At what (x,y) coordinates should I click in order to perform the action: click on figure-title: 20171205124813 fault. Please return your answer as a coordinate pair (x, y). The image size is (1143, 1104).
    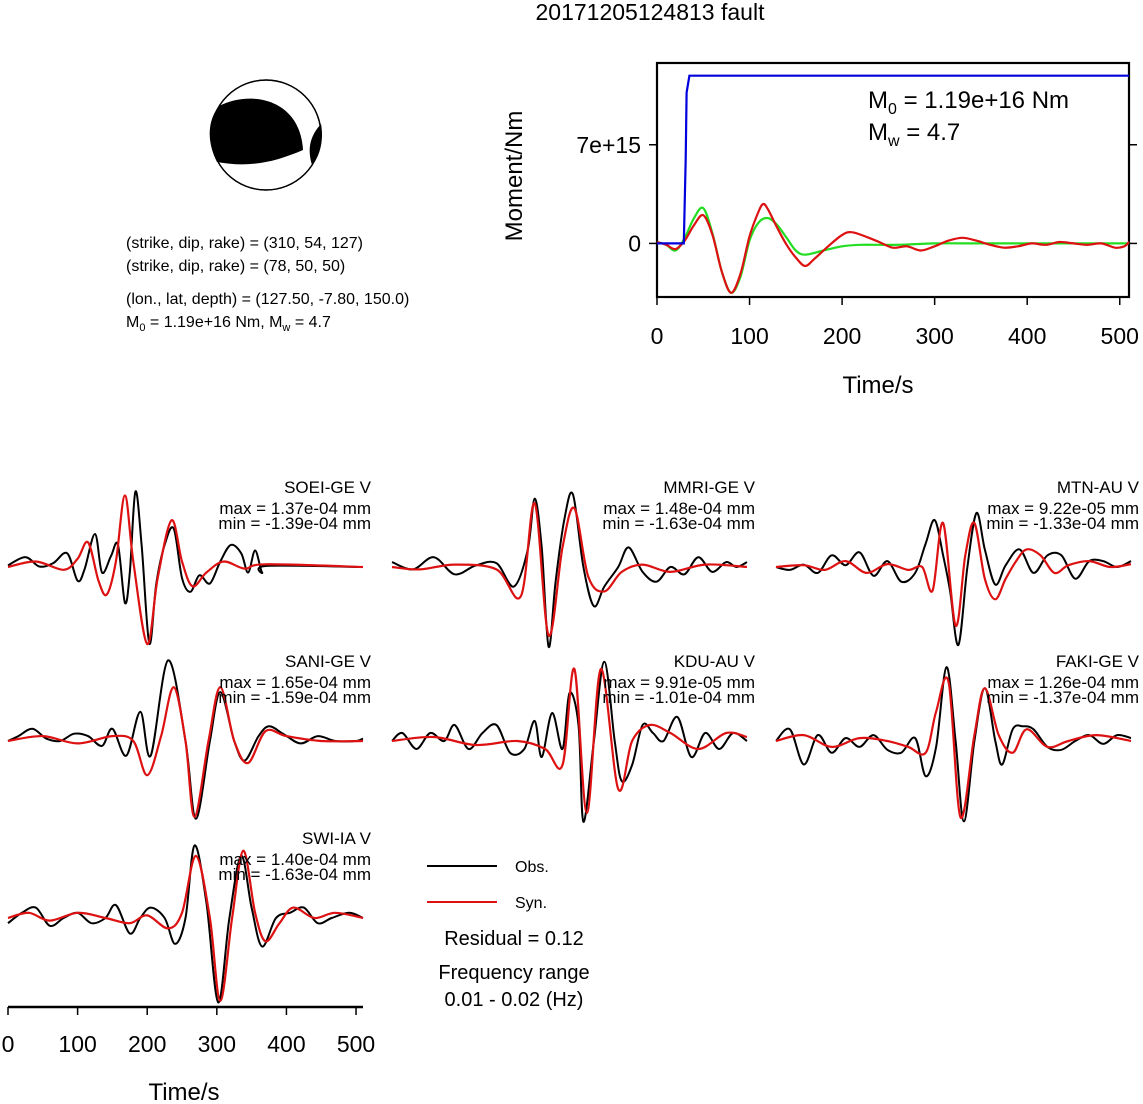
    Looking at the image, I should click on (651, 12).